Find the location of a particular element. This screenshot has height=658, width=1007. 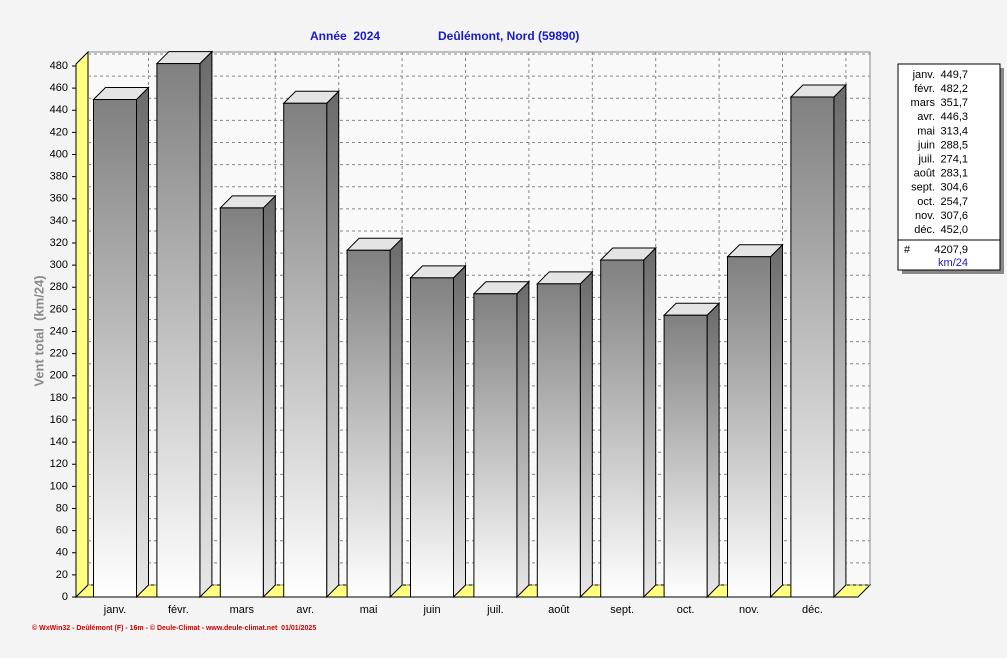

y-tick-label: 320 is located at coordinates (59, 243).